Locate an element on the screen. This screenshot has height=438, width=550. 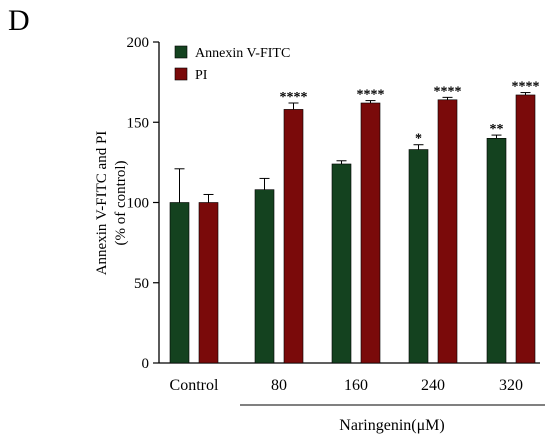
y-tick-label: 50 is located at coordinates (141, 284).